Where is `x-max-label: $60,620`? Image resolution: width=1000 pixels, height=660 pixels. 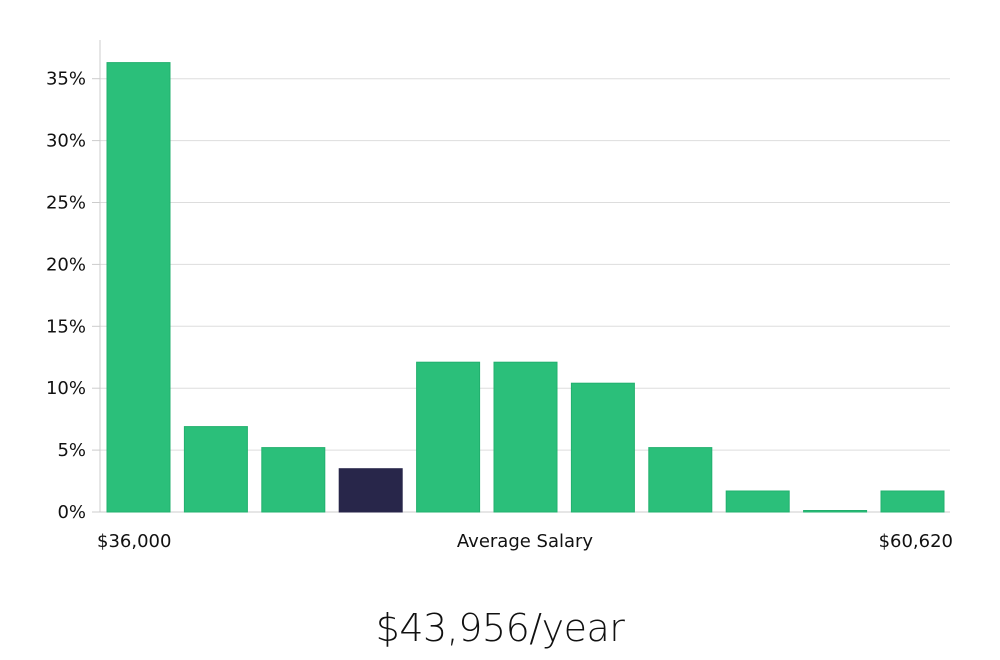 x-max-label: $60,620 is located at coordinates (916, 541).